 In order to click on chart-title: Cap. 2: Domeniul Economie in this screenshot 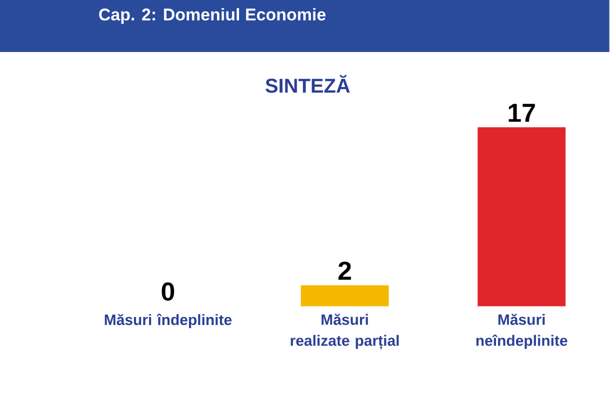, I will do `click(212, 16)`.